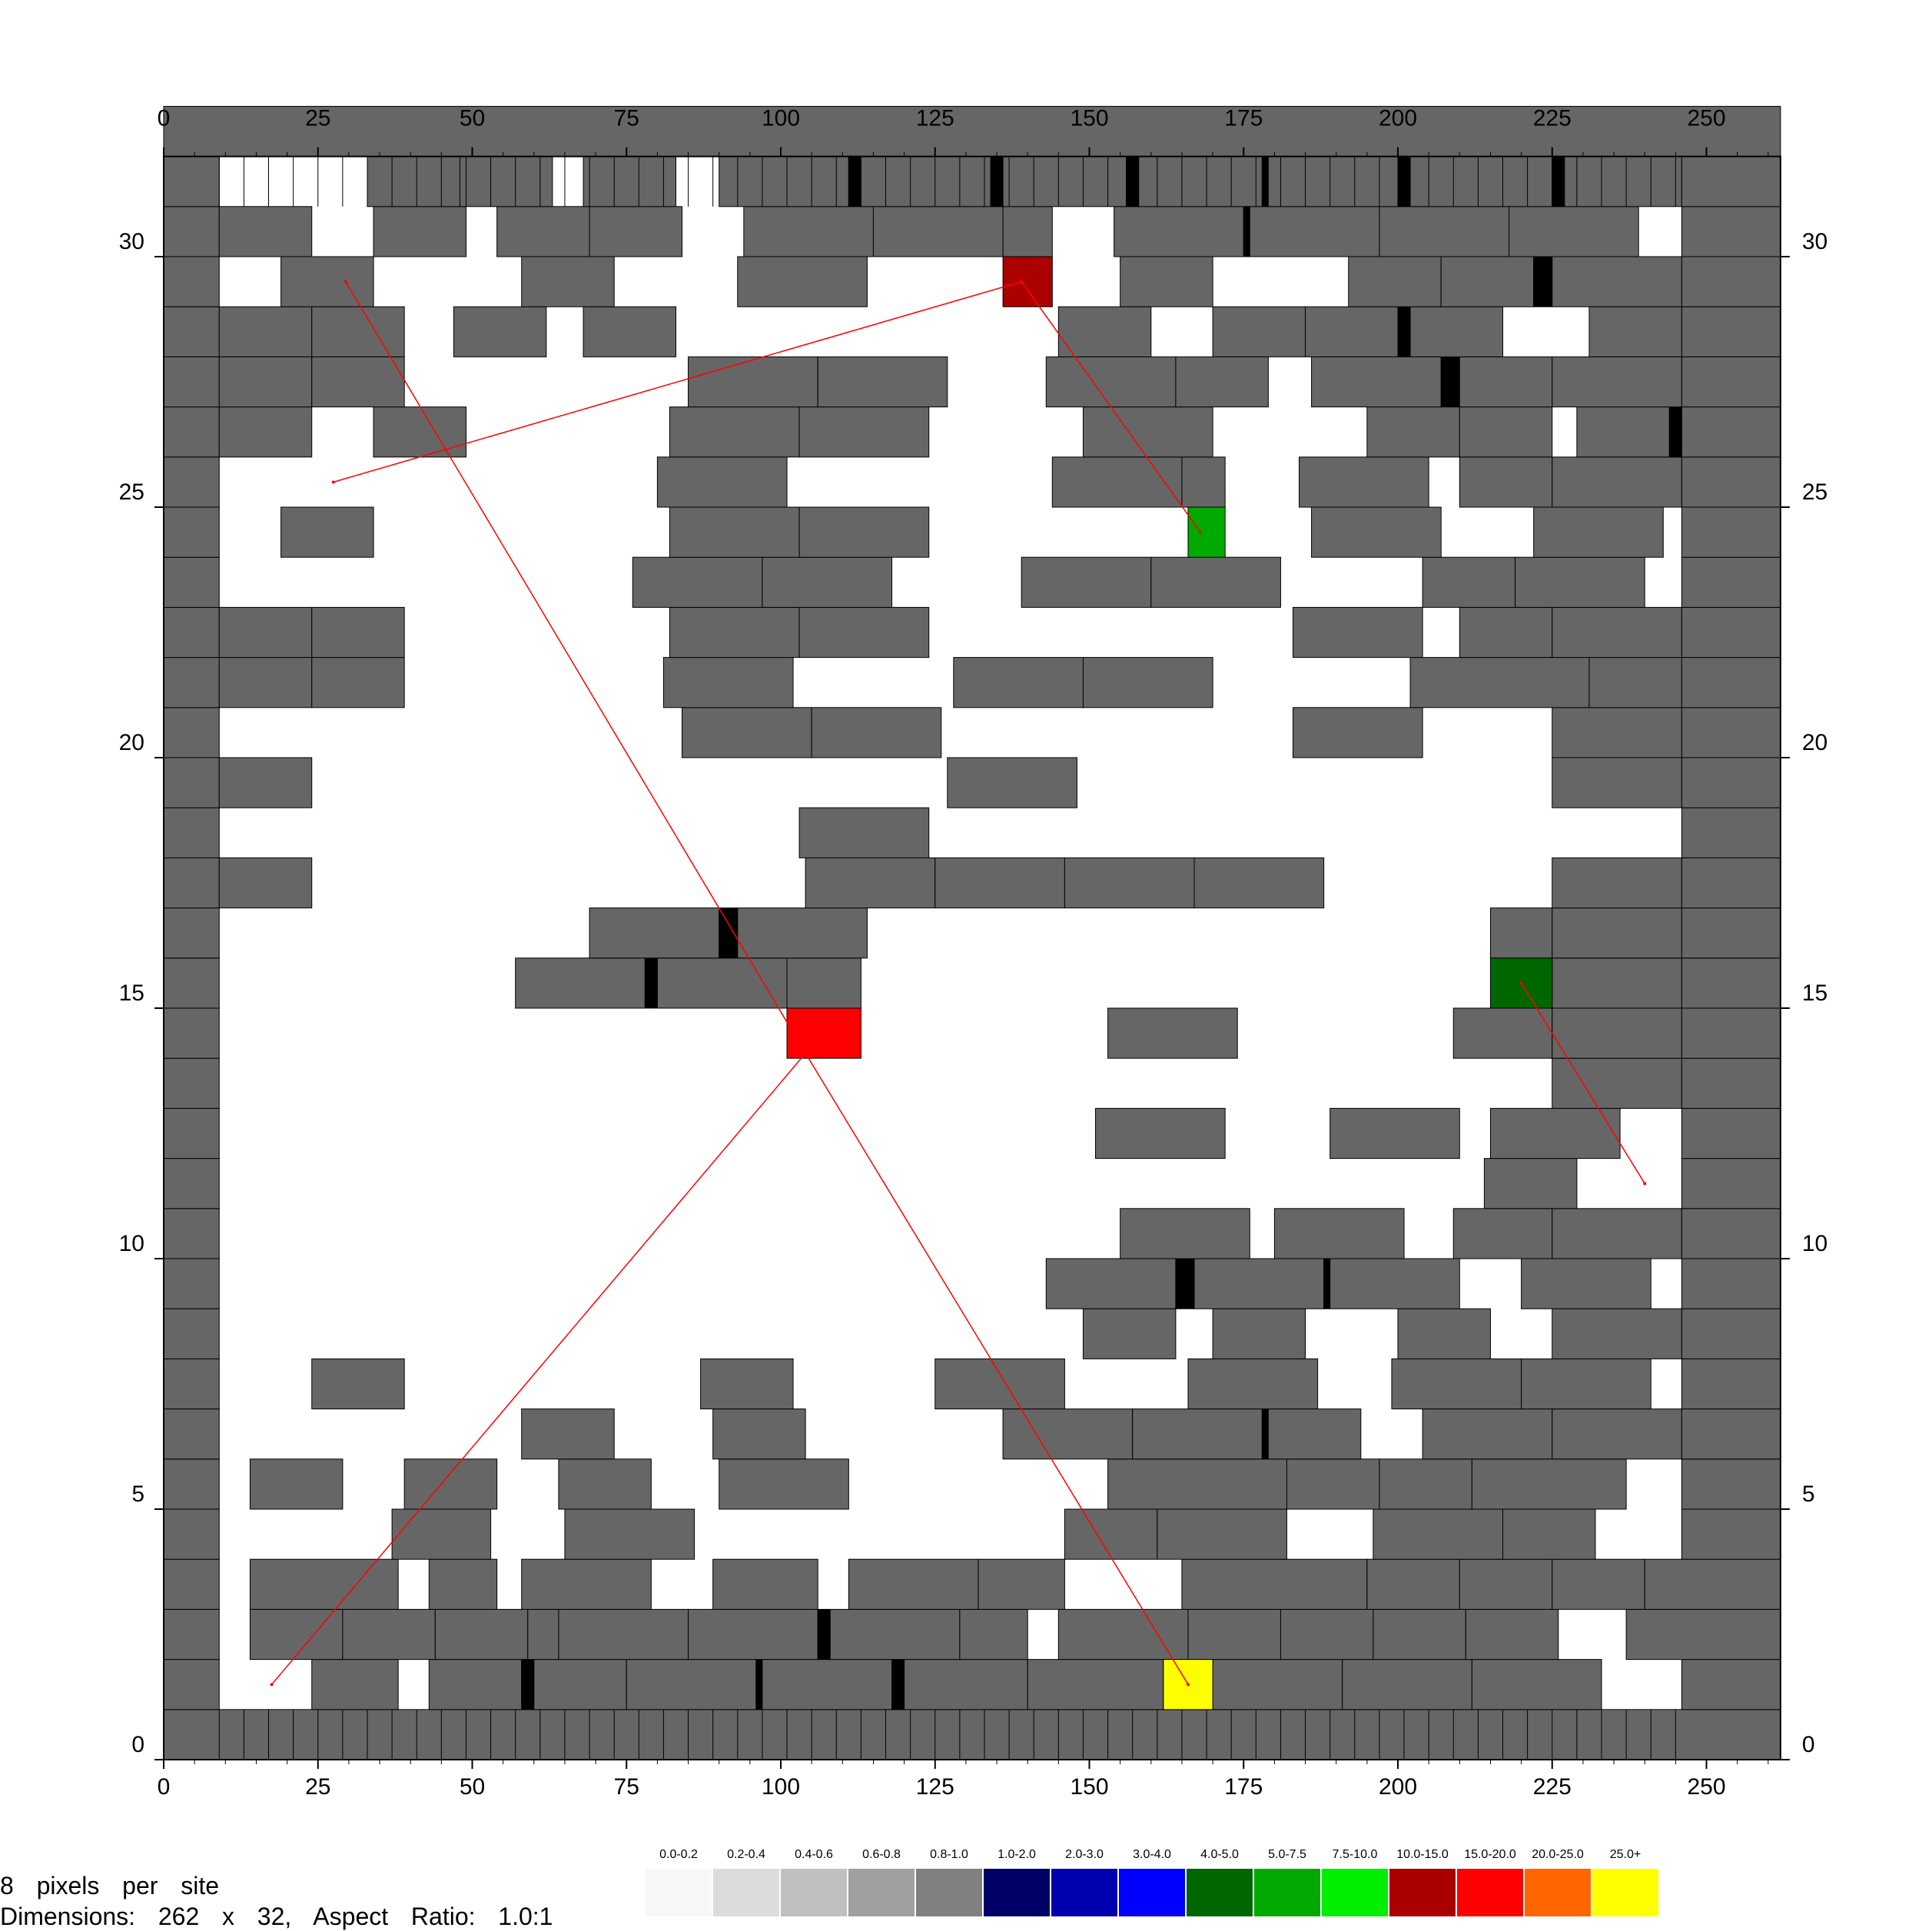  What do you see at coordinates (1017, 1855) in the screenshot?
I see `legend-label: 1.0-2.0` at bounding box center [1017, 1855].